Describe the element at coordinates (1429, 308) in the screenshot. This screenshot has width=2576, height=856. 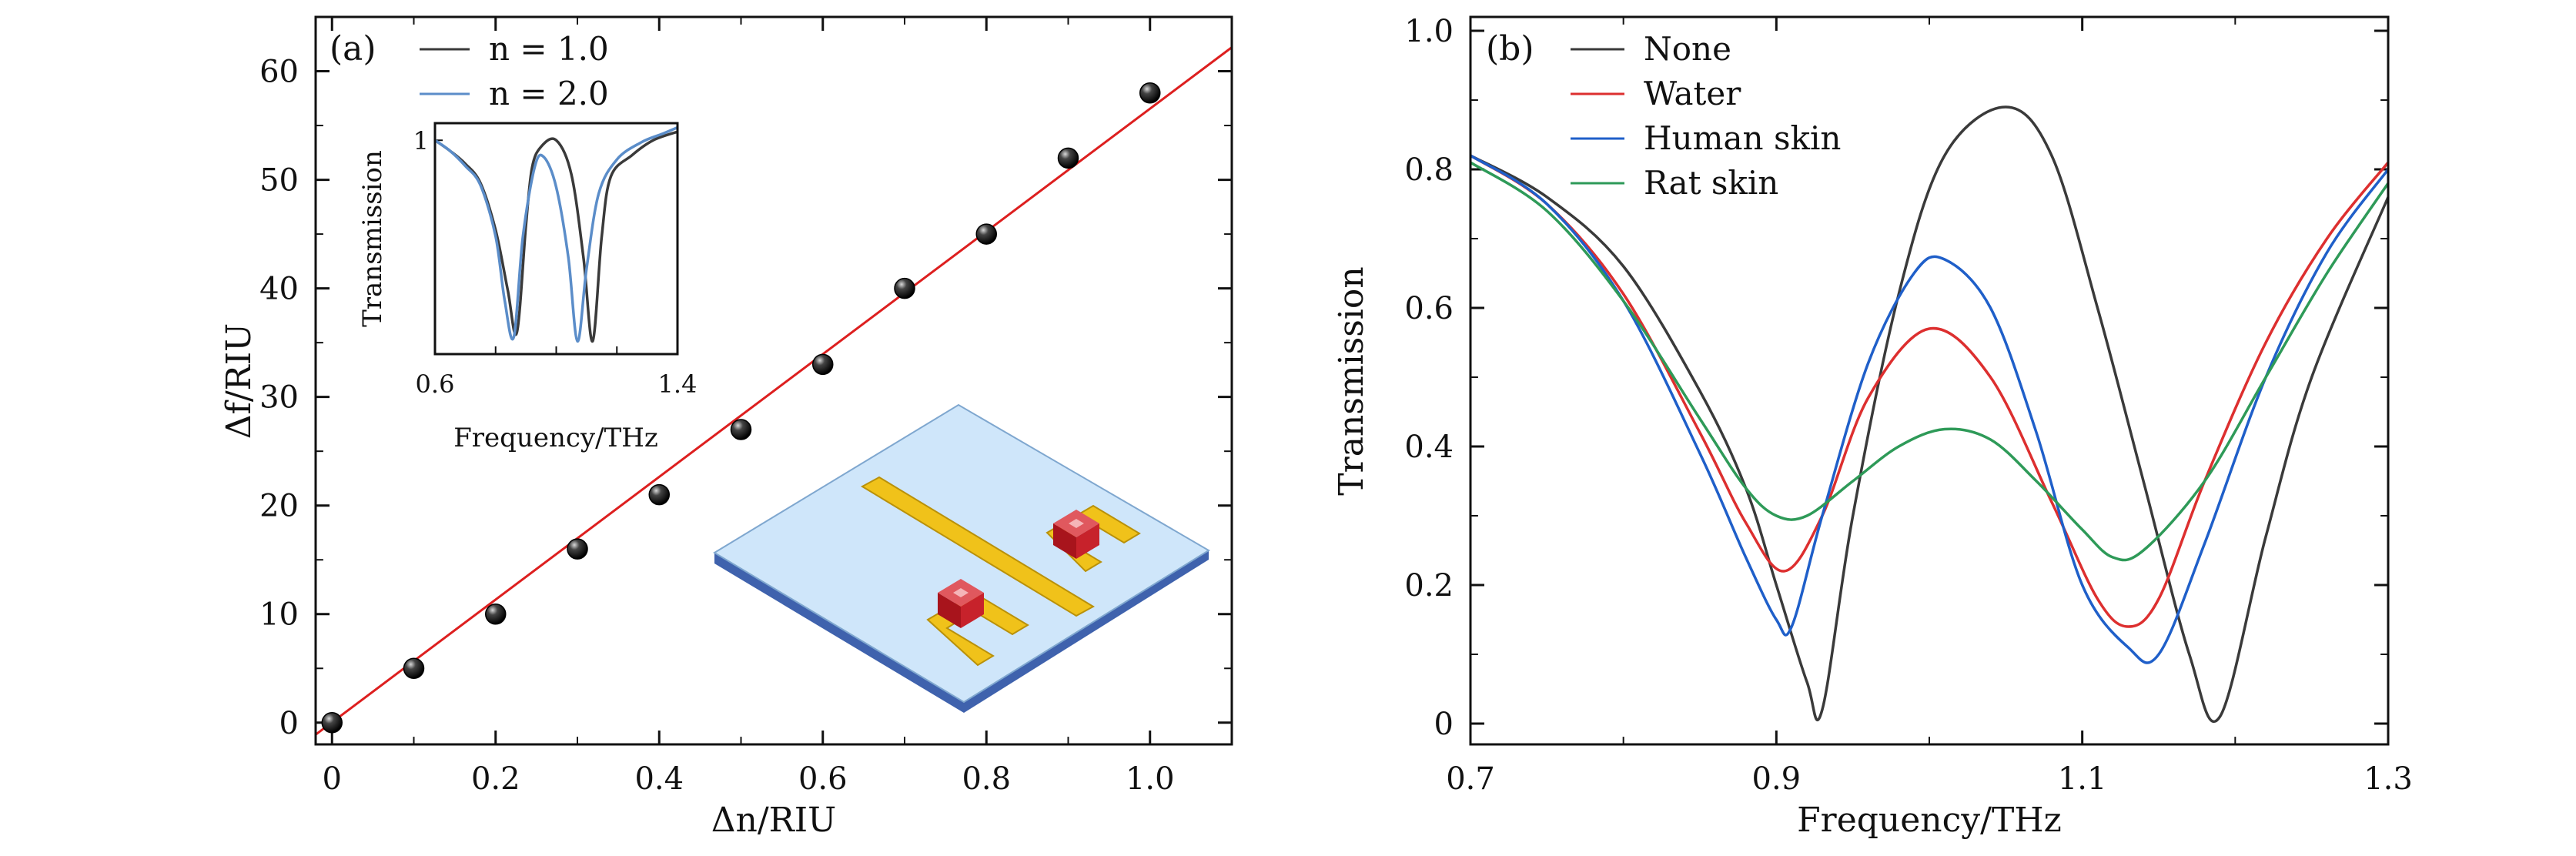
I see `y-tick-label: 0.6` at that location.